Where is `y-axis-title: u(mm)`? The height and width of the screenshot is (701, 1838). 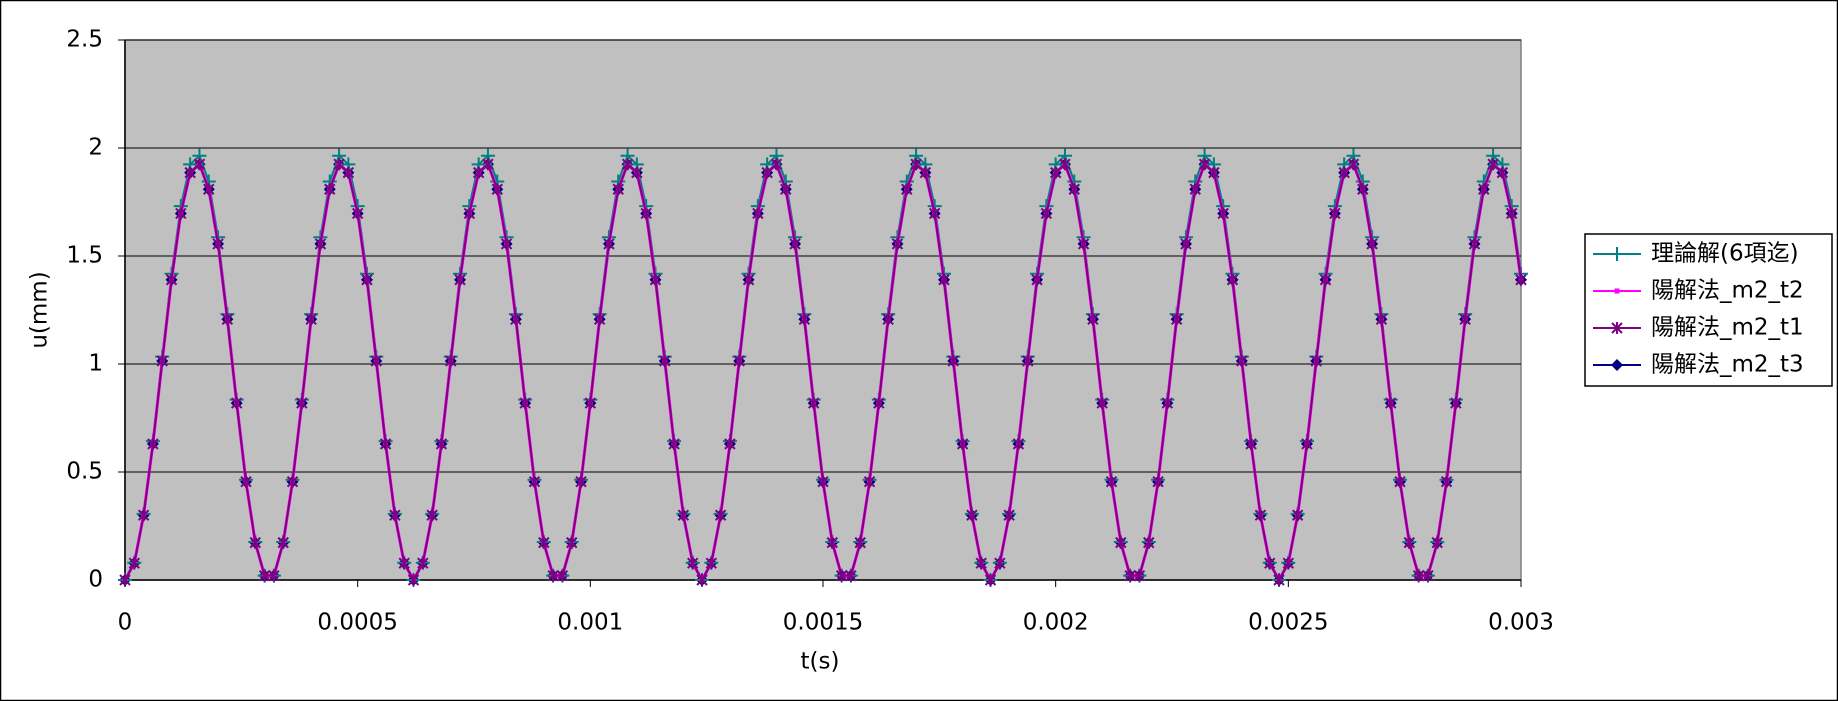 y-axis-title: u(mm) is located at coordinates (40, 309).